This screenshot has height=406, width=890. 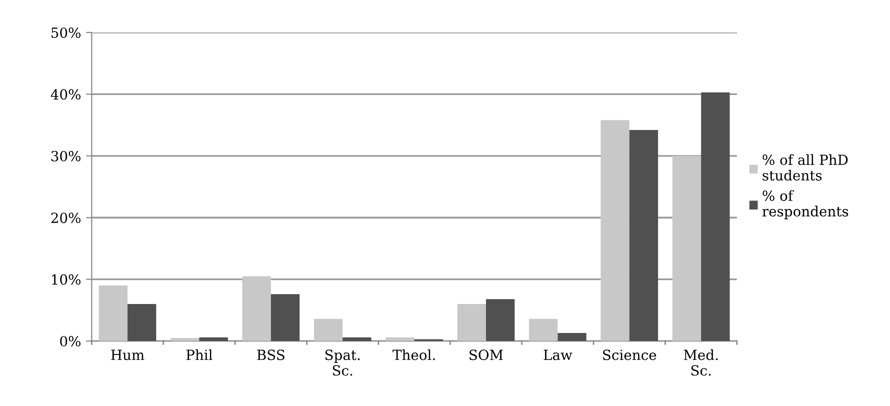 What do you see at coordinates (127, 355) in the screenshot?
I see `x-tick-label: Hum` at bounding box center [127, 355].